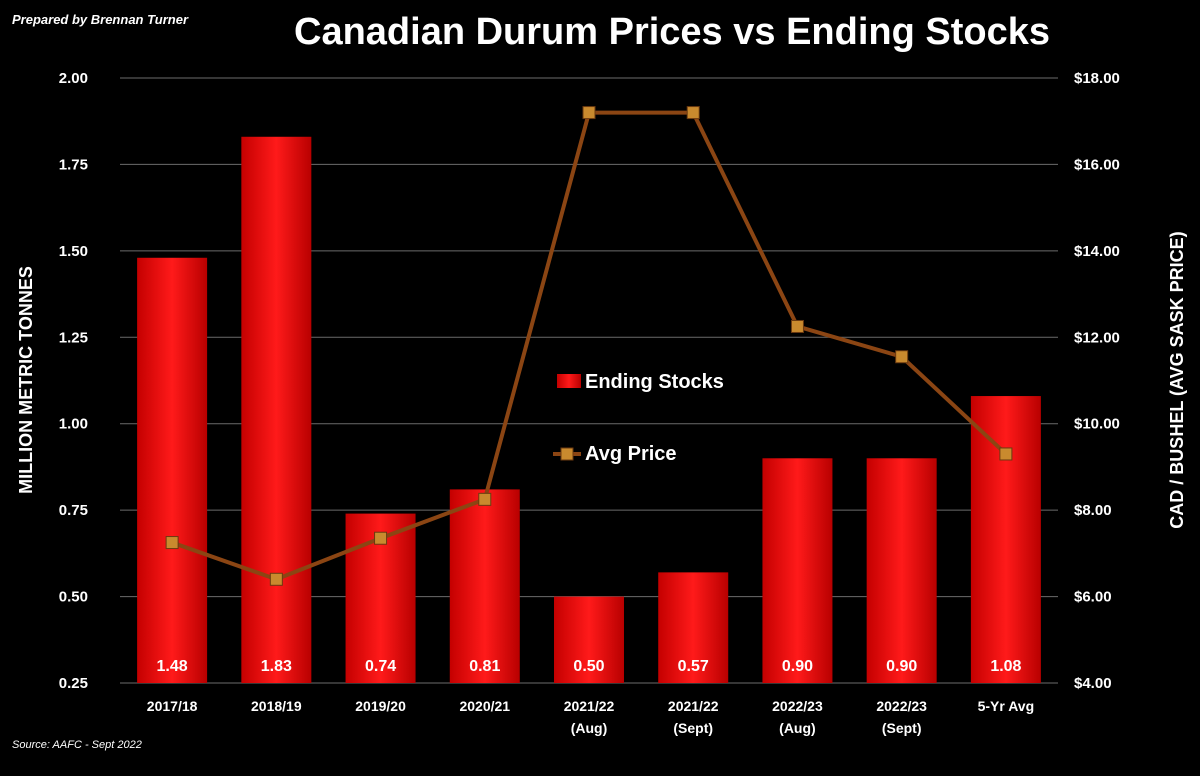 The width and height of the screenshot is (1200, 776). What do you see at coordinates (1097, 164) in the screenshot?
I see `right-tick-label: $16.00` at bounding box center [1097, 164].